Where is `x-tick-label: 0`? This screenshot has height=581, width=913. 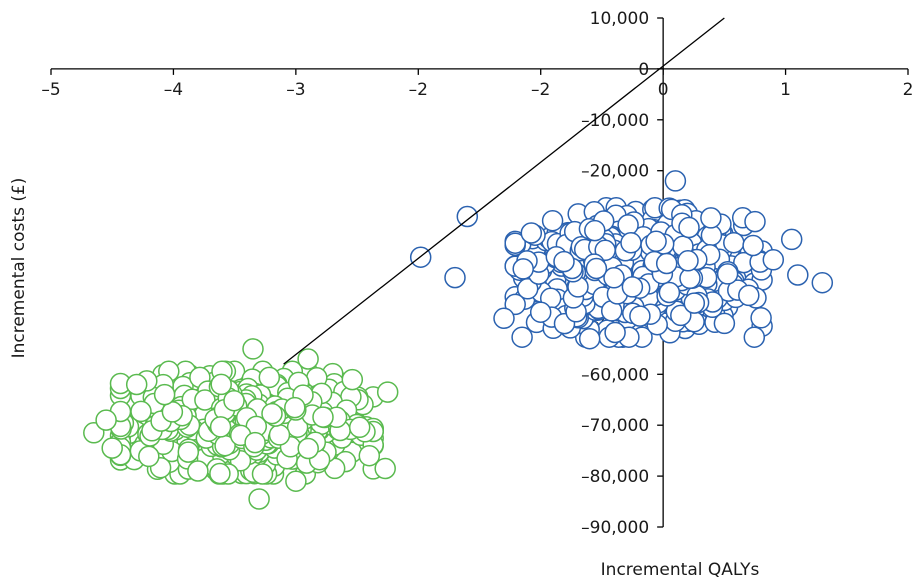
x-tick-label: 0 is located at coordinates (663, 90).